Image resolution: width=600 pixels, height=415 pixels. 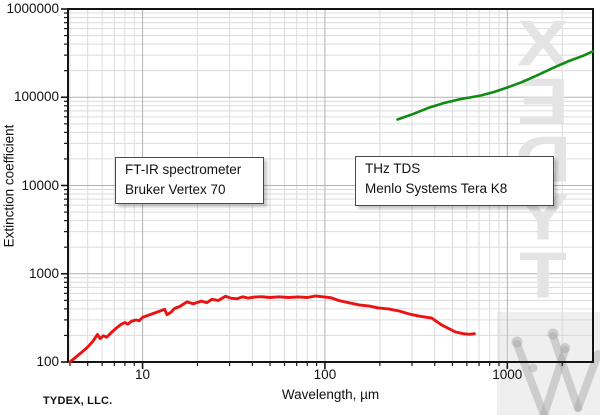 What do you see at coordinates (495, 85) in the screenshot?
I see `thz-curve` at bounding box center [495, 85].